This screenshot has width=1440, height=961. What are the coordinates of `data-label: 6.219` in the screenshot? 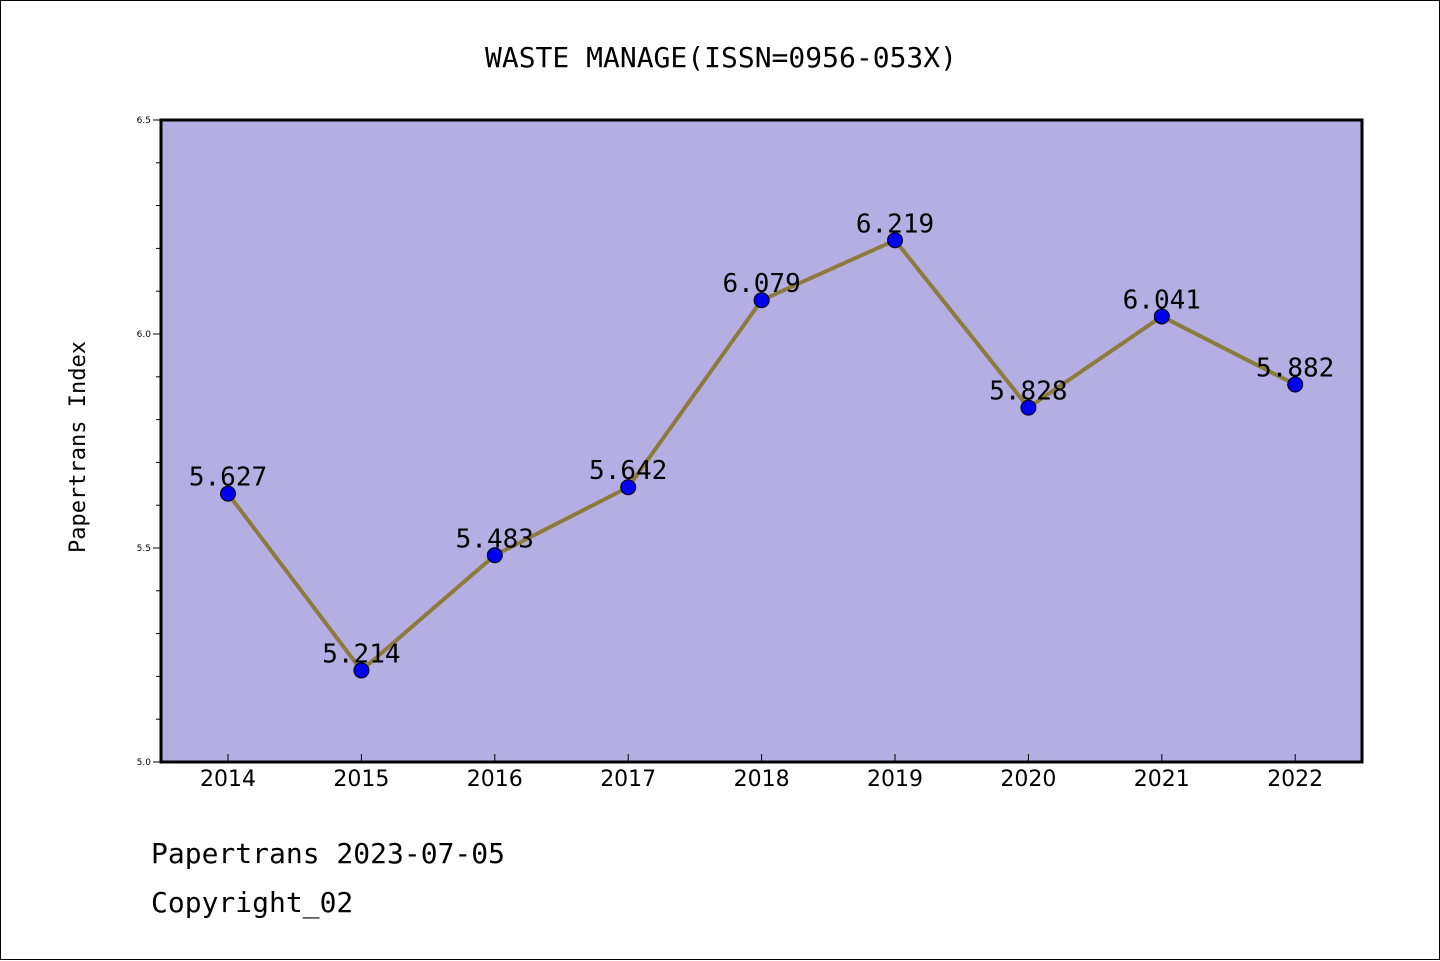 It's located at (895, 224).